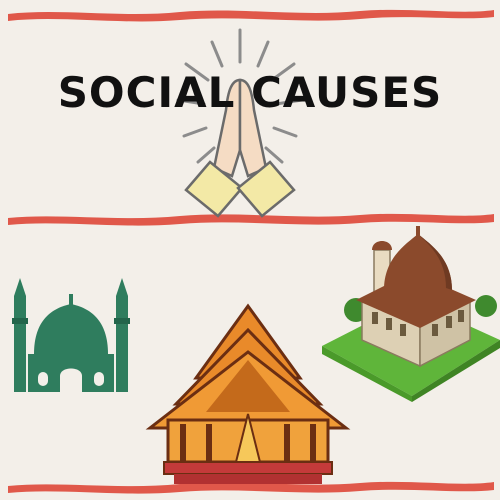 The image size is (500, 500). I want to click on brush-stroke-top, so click(251, 15).